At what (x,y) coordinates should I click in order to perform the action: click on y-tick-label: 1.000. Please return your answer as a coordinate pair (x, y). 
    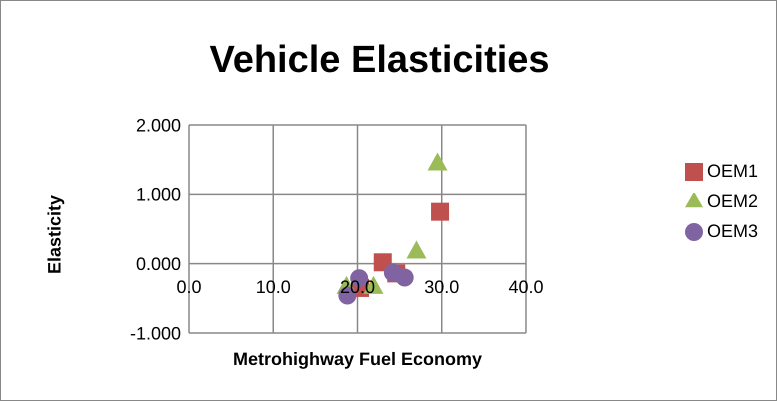
    Looking at the image, I should click on (158, 194).